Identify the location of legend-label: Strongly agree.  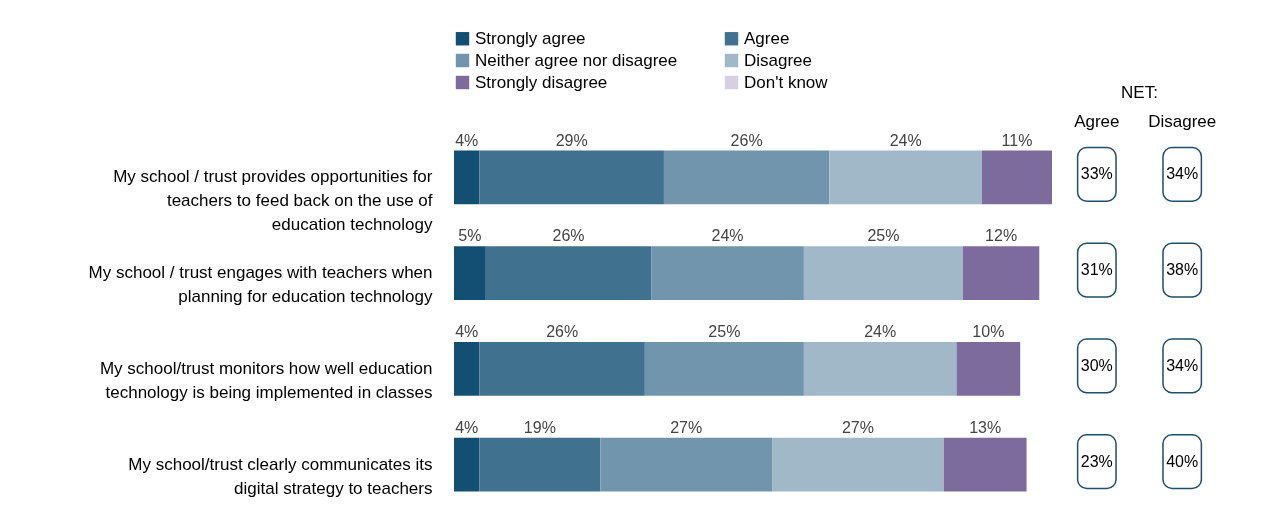
(530, 38).